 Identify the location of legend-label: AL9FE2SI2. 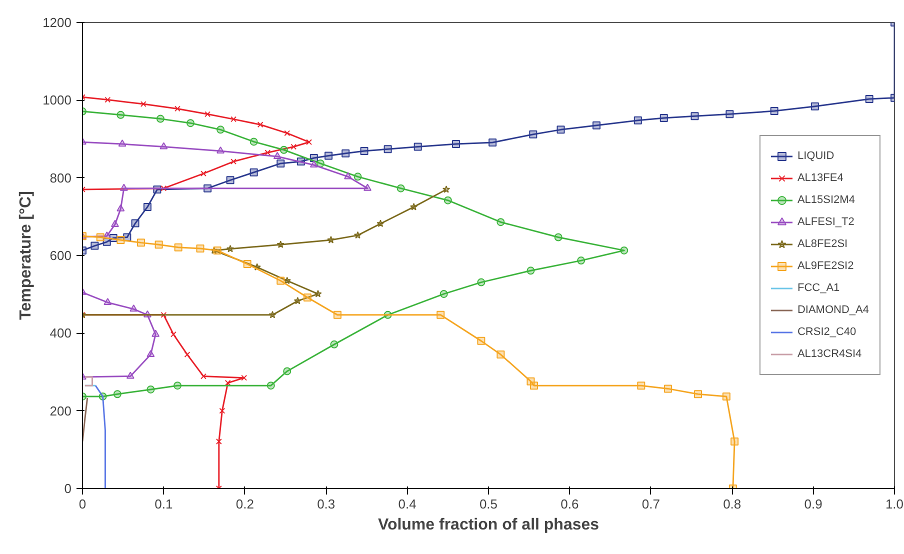
(825, 266).